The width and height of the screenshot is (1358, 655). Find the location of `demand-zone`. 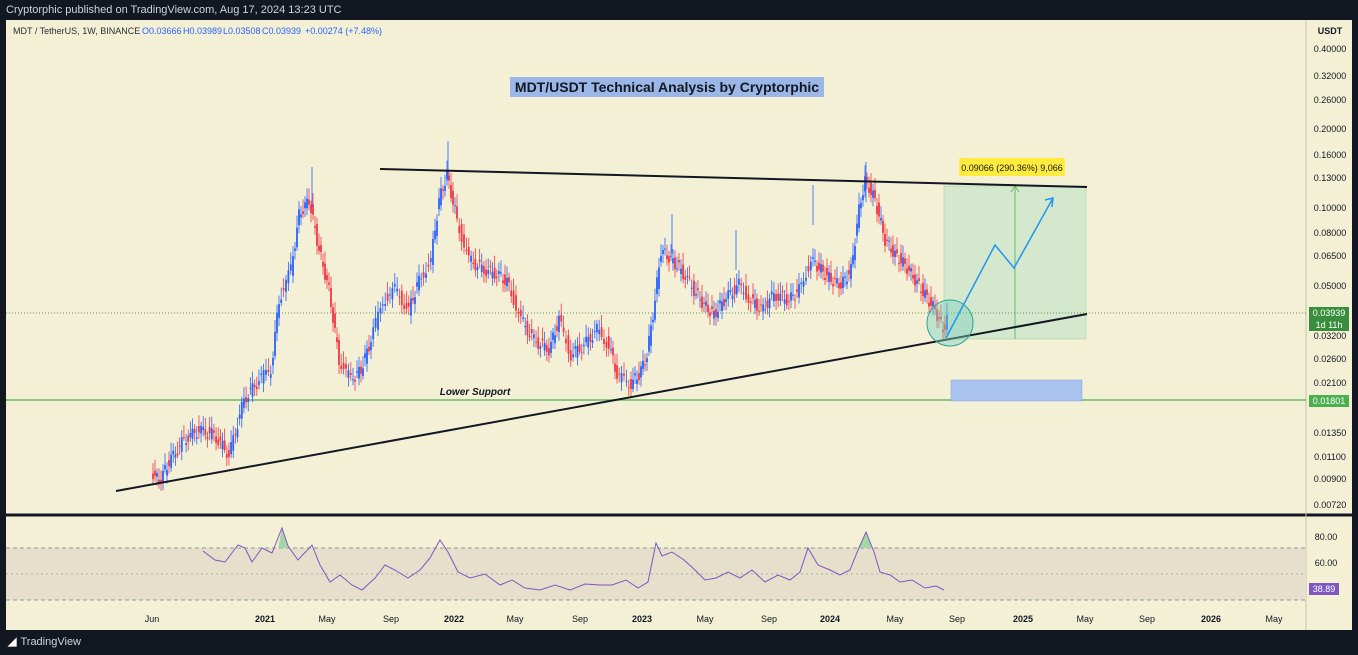

demand-zone is located at coordinates (1016, 390).